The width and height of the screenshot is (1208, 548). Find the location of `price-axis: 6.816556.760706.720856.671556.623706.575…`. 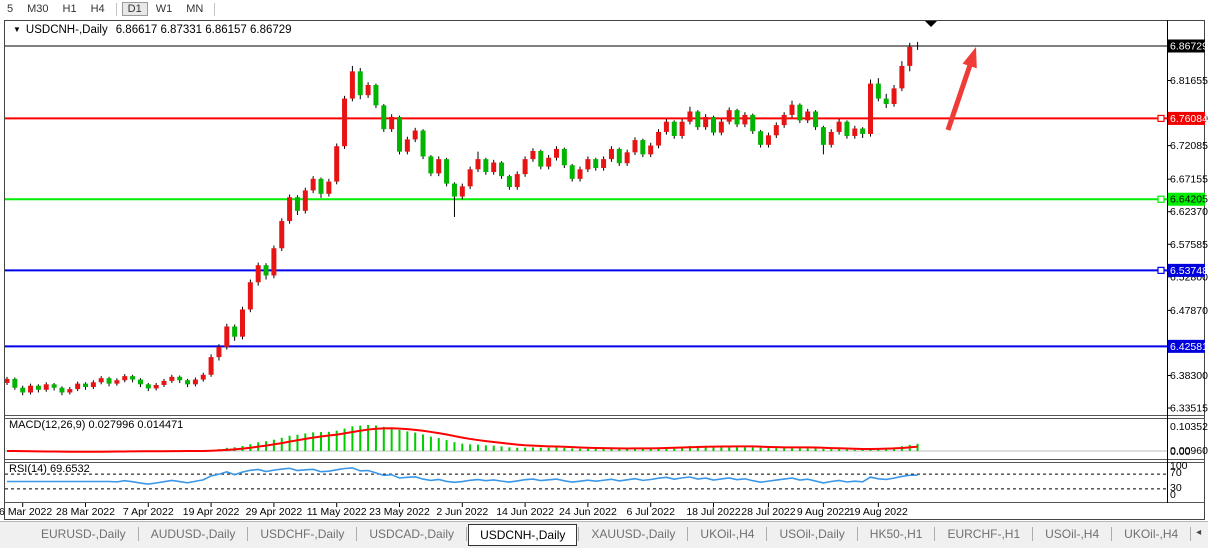

price-axis: 6.816556.760706.720856.671556.623706.575… is located at coordinates (1182, 227).